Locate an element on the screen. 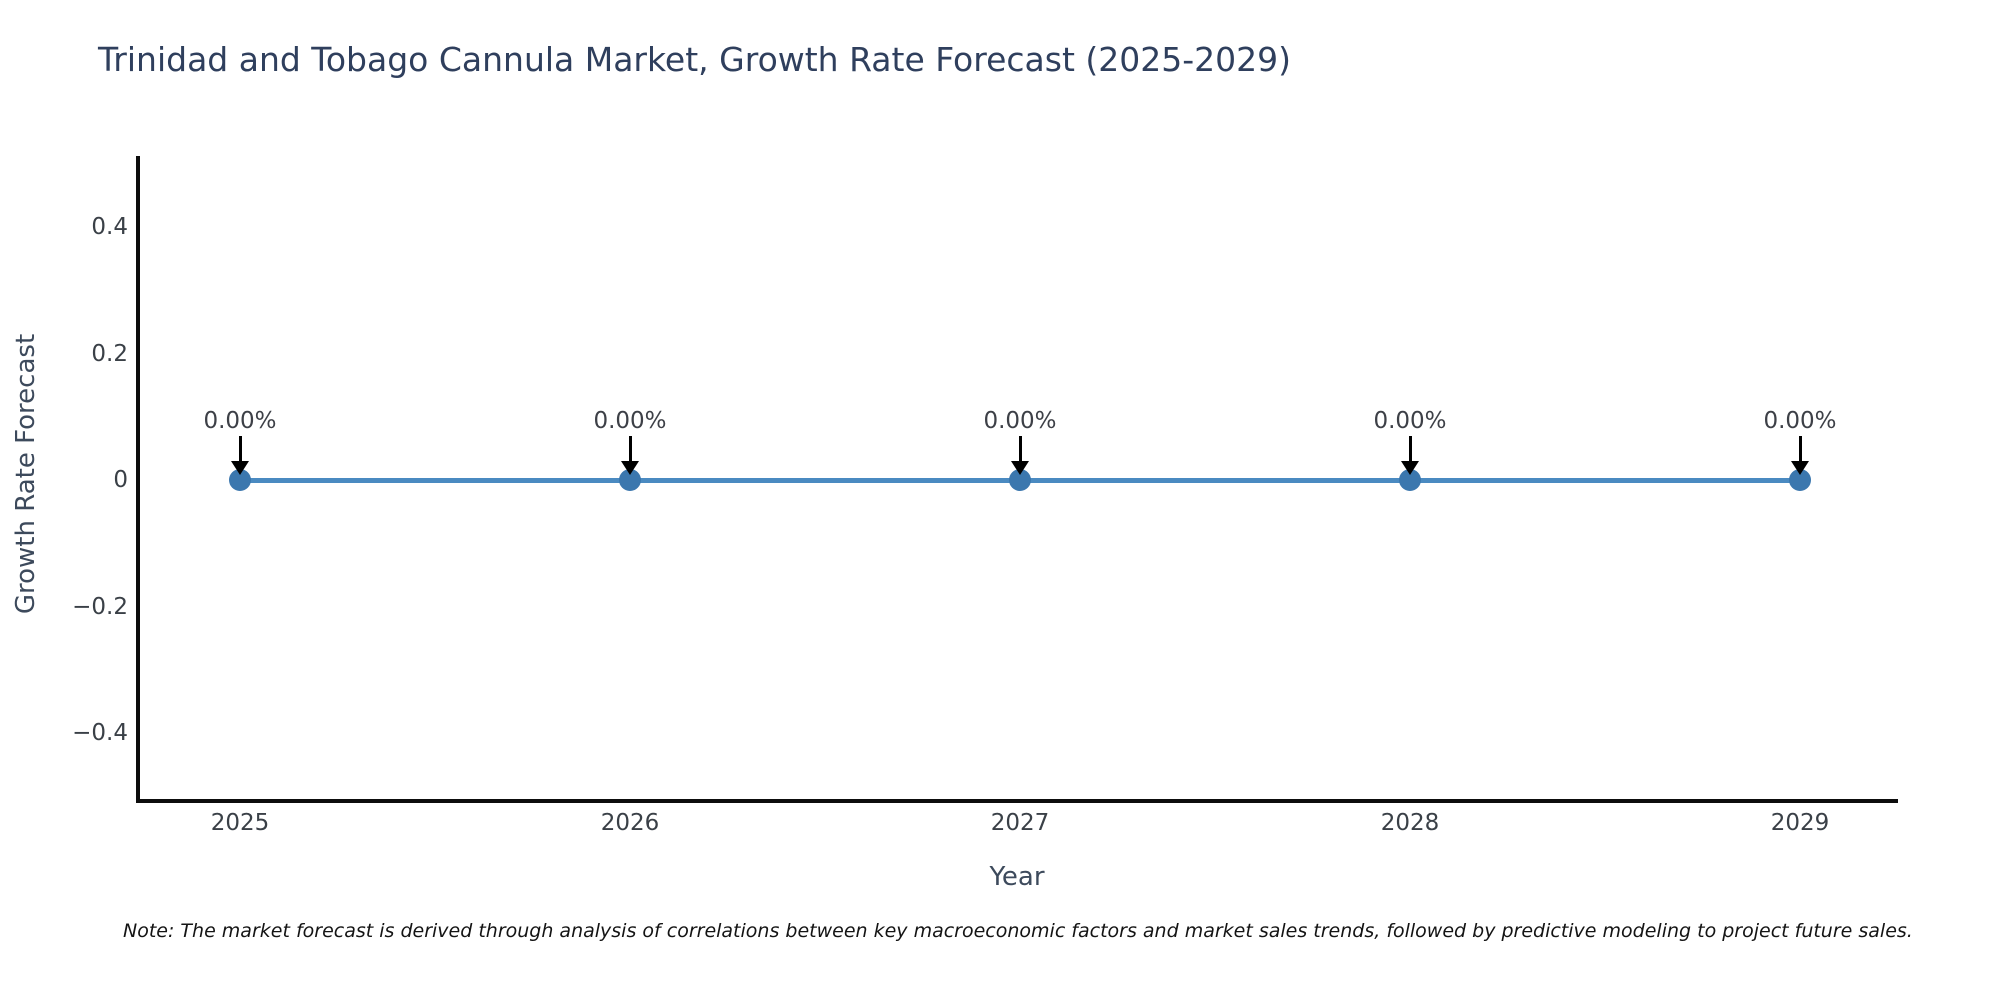 The image size is (2000, 1000). y-tick-label: −0.4 is located at coordinates (100, 733).